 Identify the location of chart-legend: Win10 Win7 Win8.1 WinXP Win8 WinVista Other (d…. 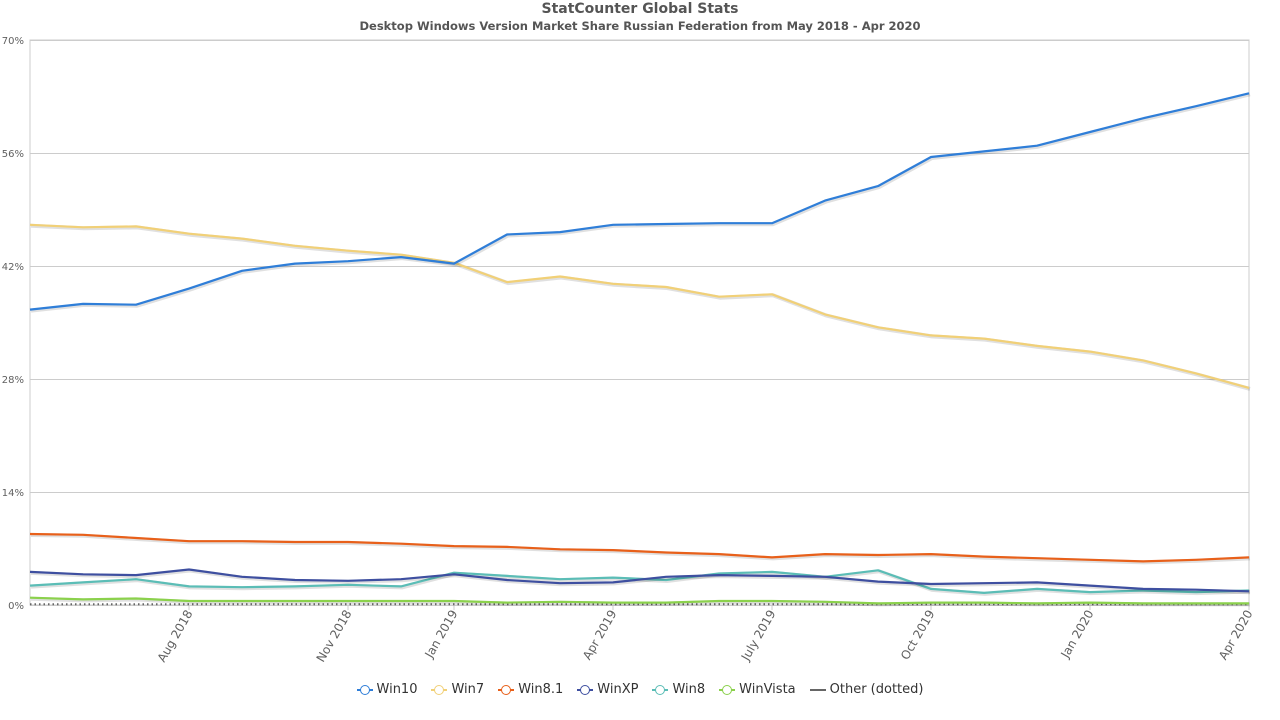
(640, 689).